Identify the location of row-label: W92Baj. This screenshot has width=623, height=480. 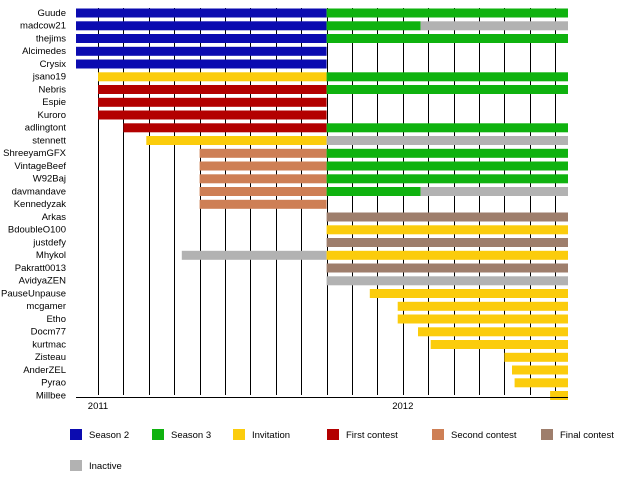
(49, 179).